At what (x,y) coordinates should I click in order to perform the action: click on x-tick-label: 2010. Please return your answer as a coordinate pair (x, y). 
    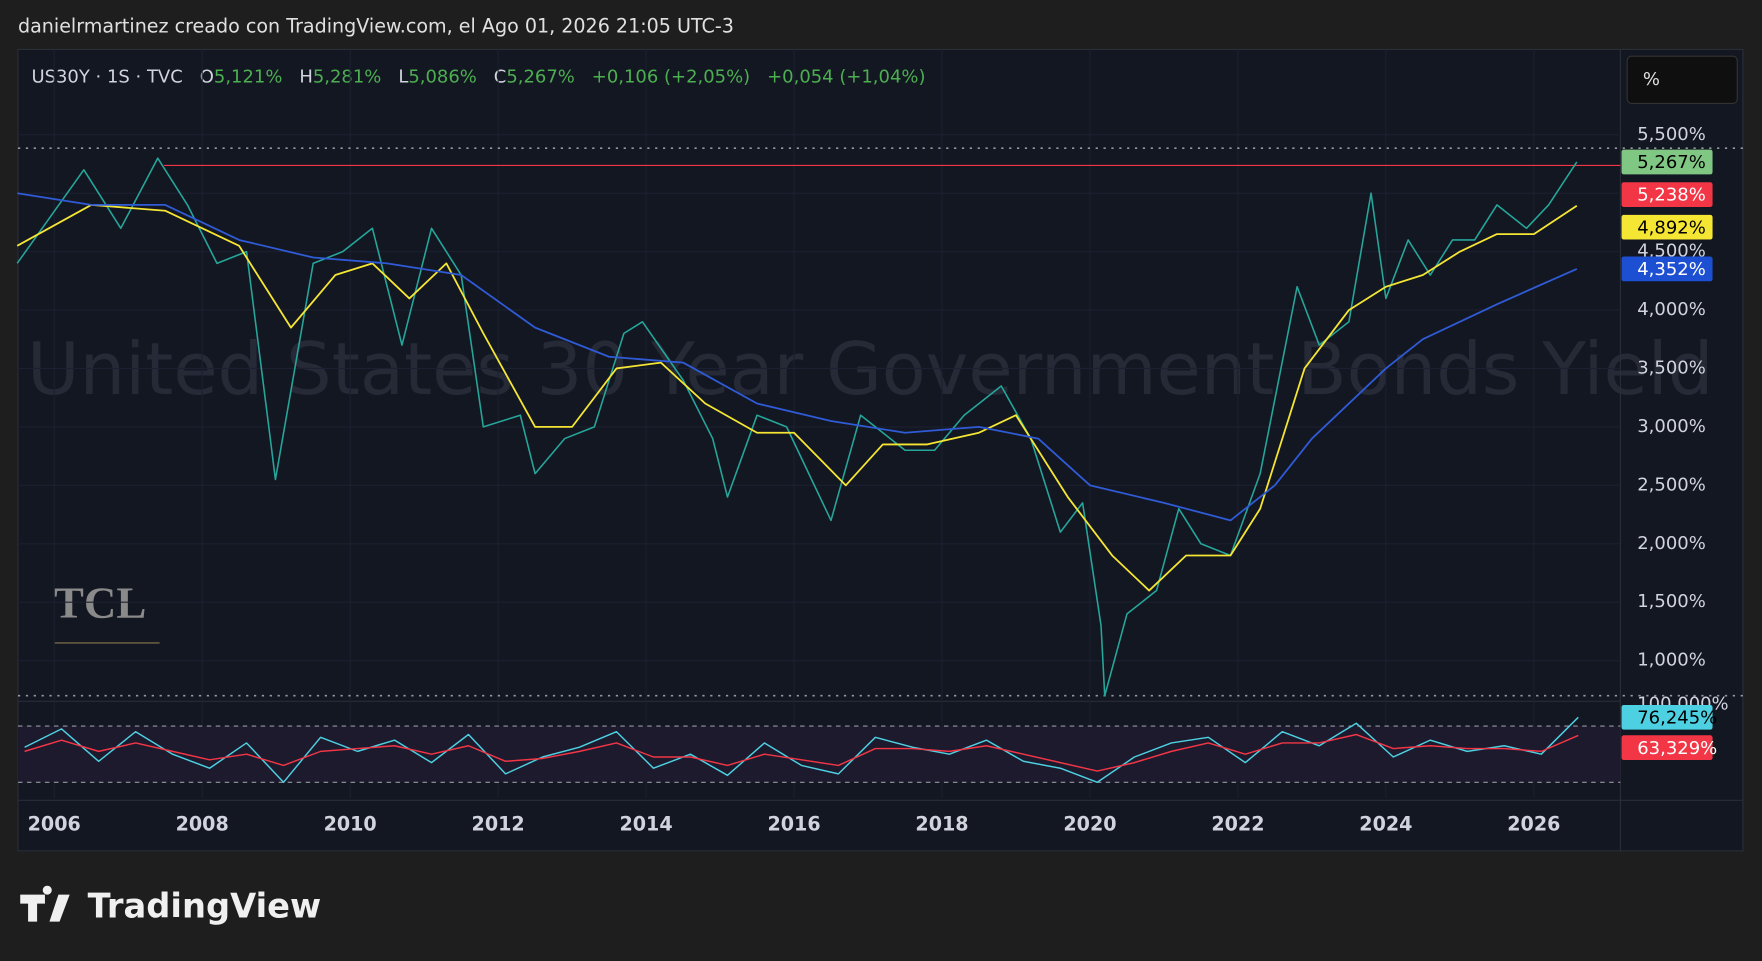
    Looking at the image, I should click on (350, 823).